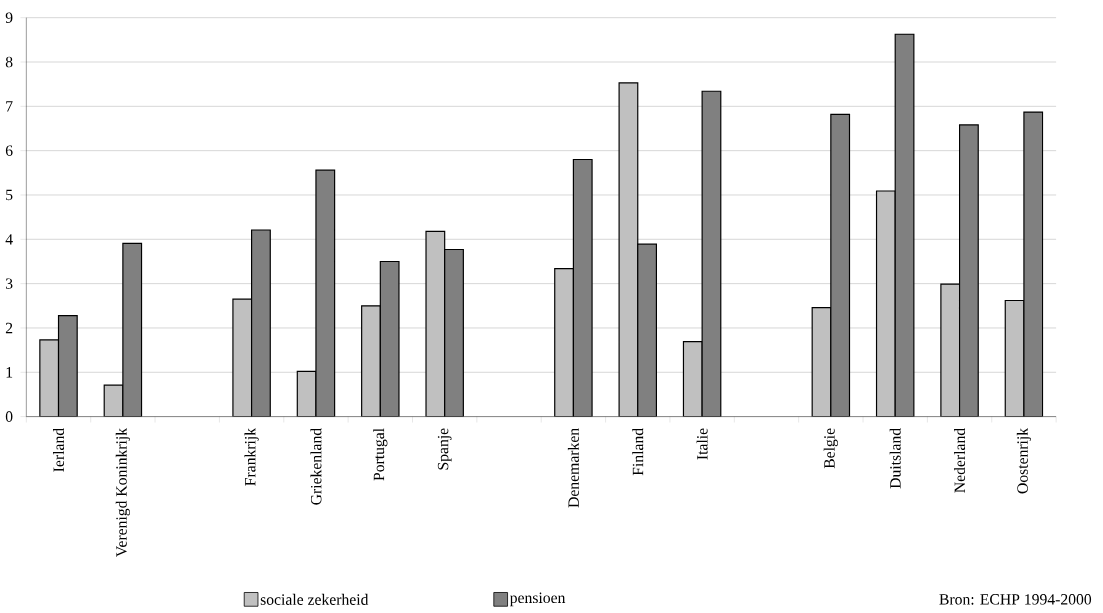 Image resolution: width=1103 pixels, height=613 pixels. What do you see at coordinates (9, 17) in the screenshot?
I see `y-tick-label: 9` at bounding box center [9, 17].